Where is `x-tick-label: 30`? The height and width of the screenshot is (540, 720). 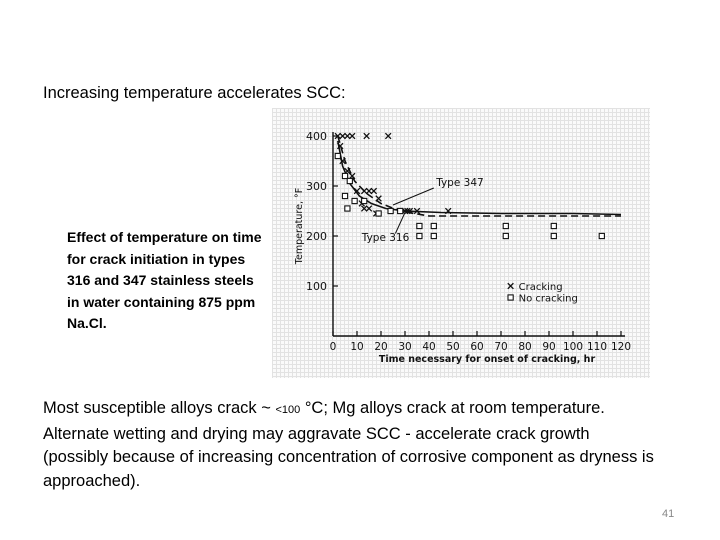 x-tick-label: 30 is located at coordinates (404, 347).